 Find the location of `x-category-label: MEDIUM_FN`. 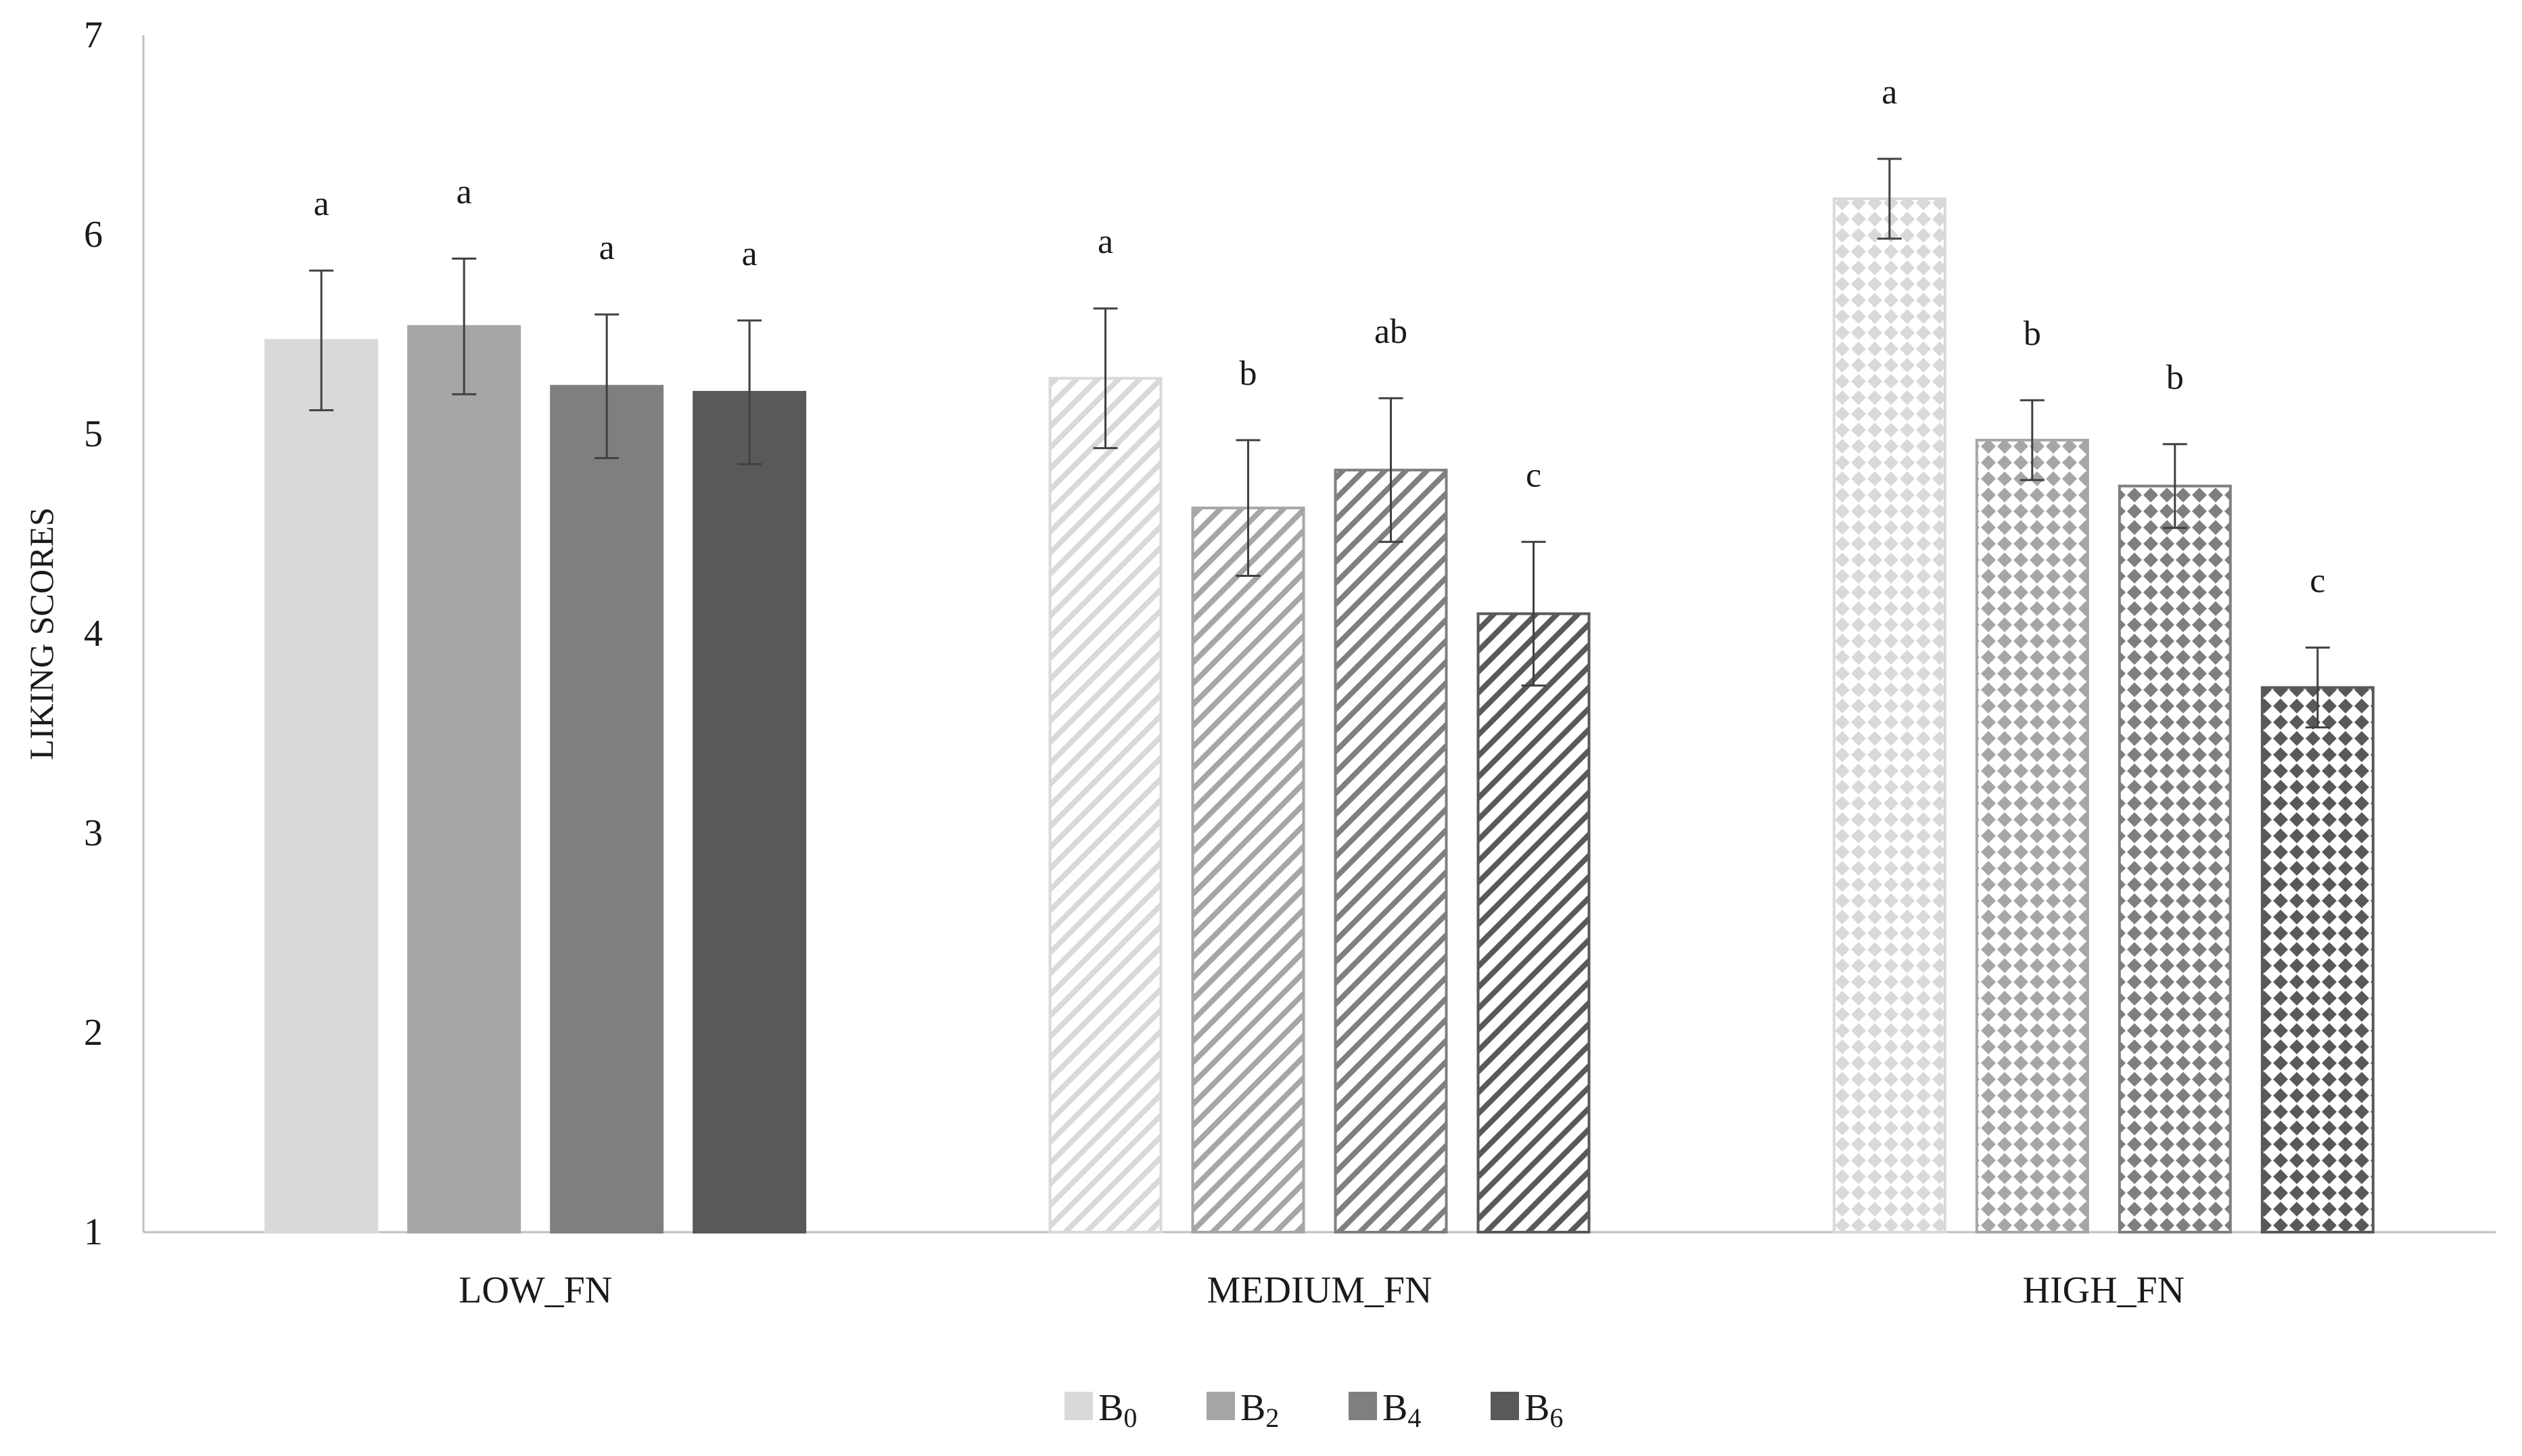

x-category-label: MEDIUM_FN is located at coordinates (1319, 1290).